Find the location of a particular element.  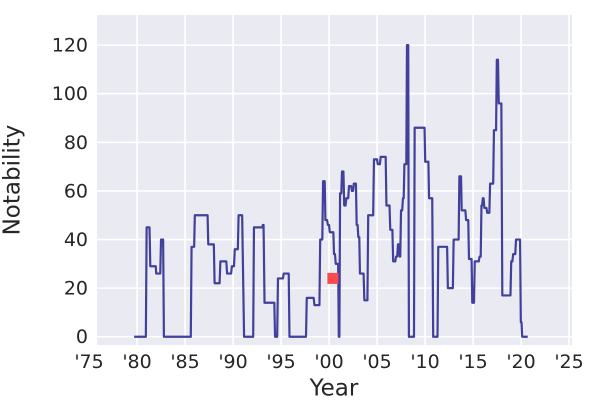

x-tick-label: '05 is located at coordinates (376, 362).